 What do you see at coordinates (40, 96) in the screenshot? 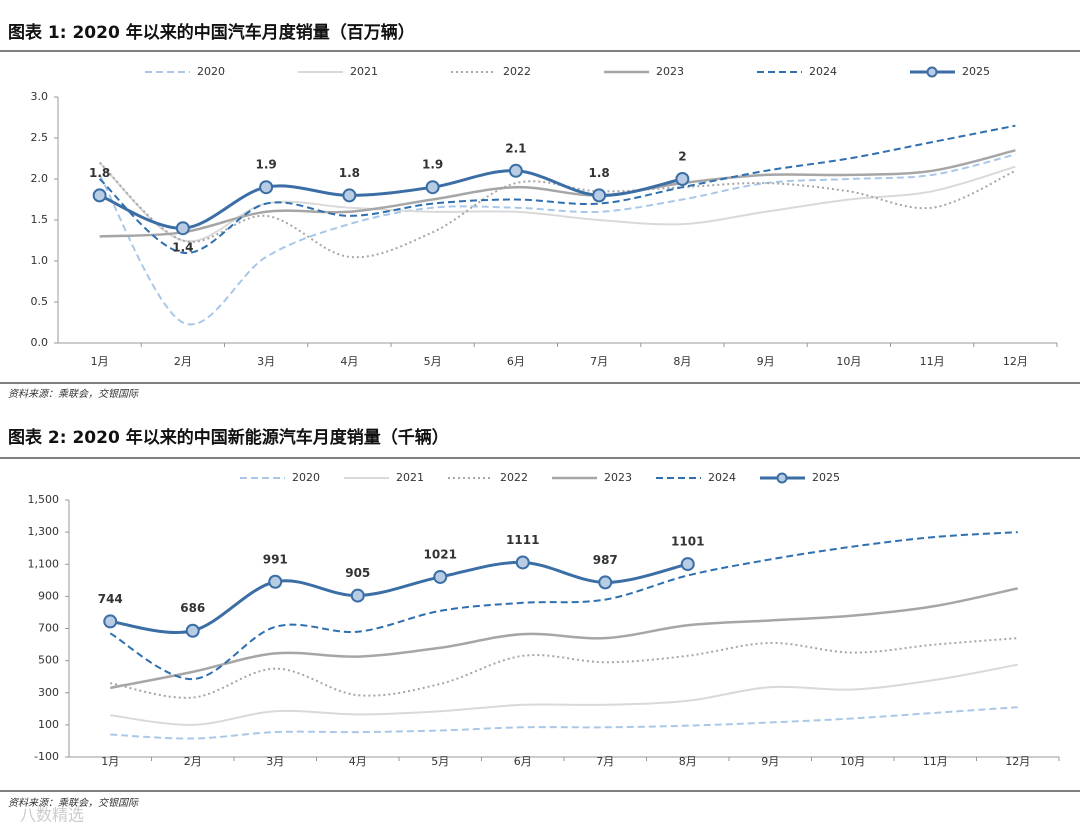
I see `y-tick-label: 3.0` at bounding box center [40, 96].